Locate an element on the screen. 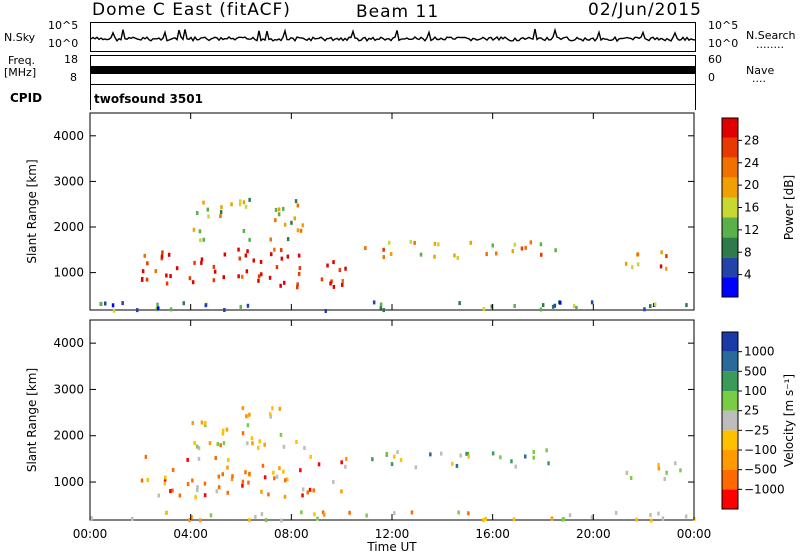 The image size is (800, 554). power-colorbar-label: Power [dB] is located at coordinates (789, 207).